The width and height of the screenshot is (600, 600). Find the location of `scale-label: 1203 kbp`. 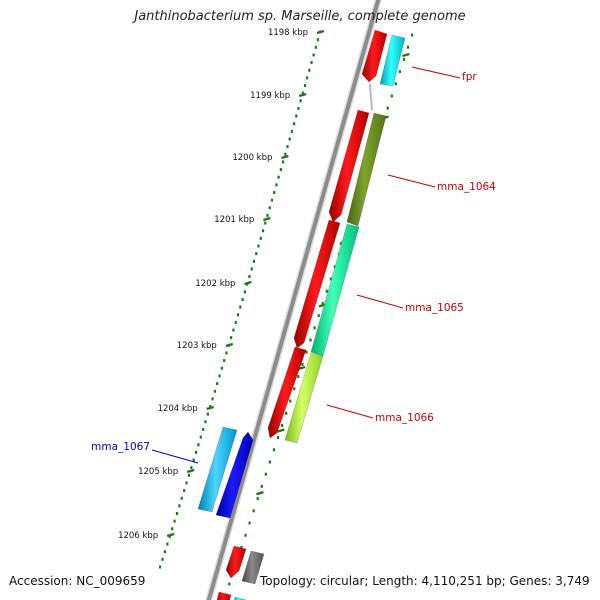

scale-label: 1203 kbp is located at coordinates (197, 346).